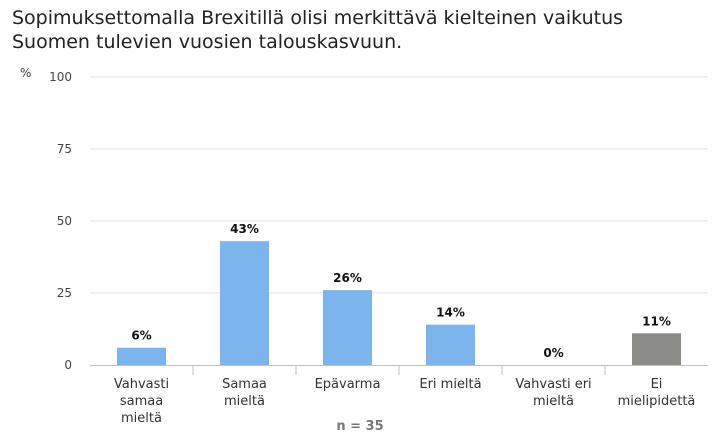 Image resolution: width=720 pixels, height=434 pixels. Describe the element at coordinates (141, 384) in the screenshot. I see `category-label-line: Vahvasti` at that location.